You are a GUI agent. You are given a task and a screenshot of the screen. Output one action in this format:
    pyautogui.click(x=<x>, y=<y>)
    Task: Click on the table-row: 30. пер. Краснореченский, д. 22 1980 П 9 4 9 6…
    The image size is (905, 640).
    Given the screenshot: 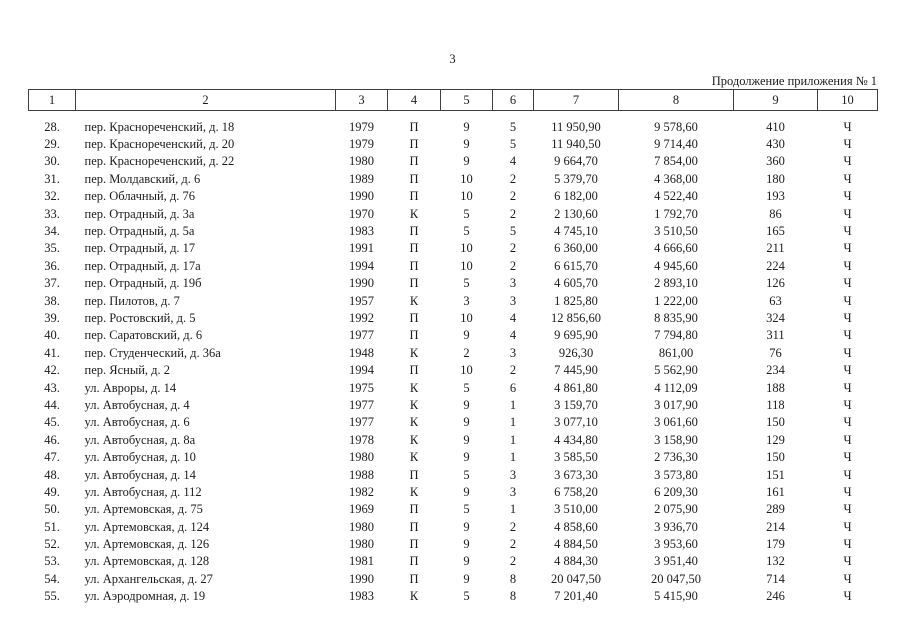 What is the action you would take?
    pyautogui.click(x=453, y=161)
    